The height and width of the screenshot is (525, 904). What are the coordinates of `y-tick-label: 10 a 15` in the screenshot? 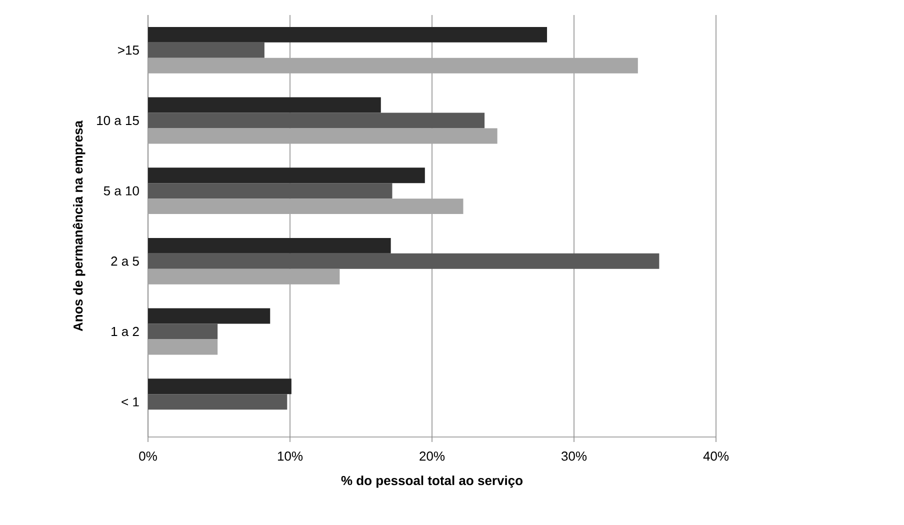 It's located at (118, 121).